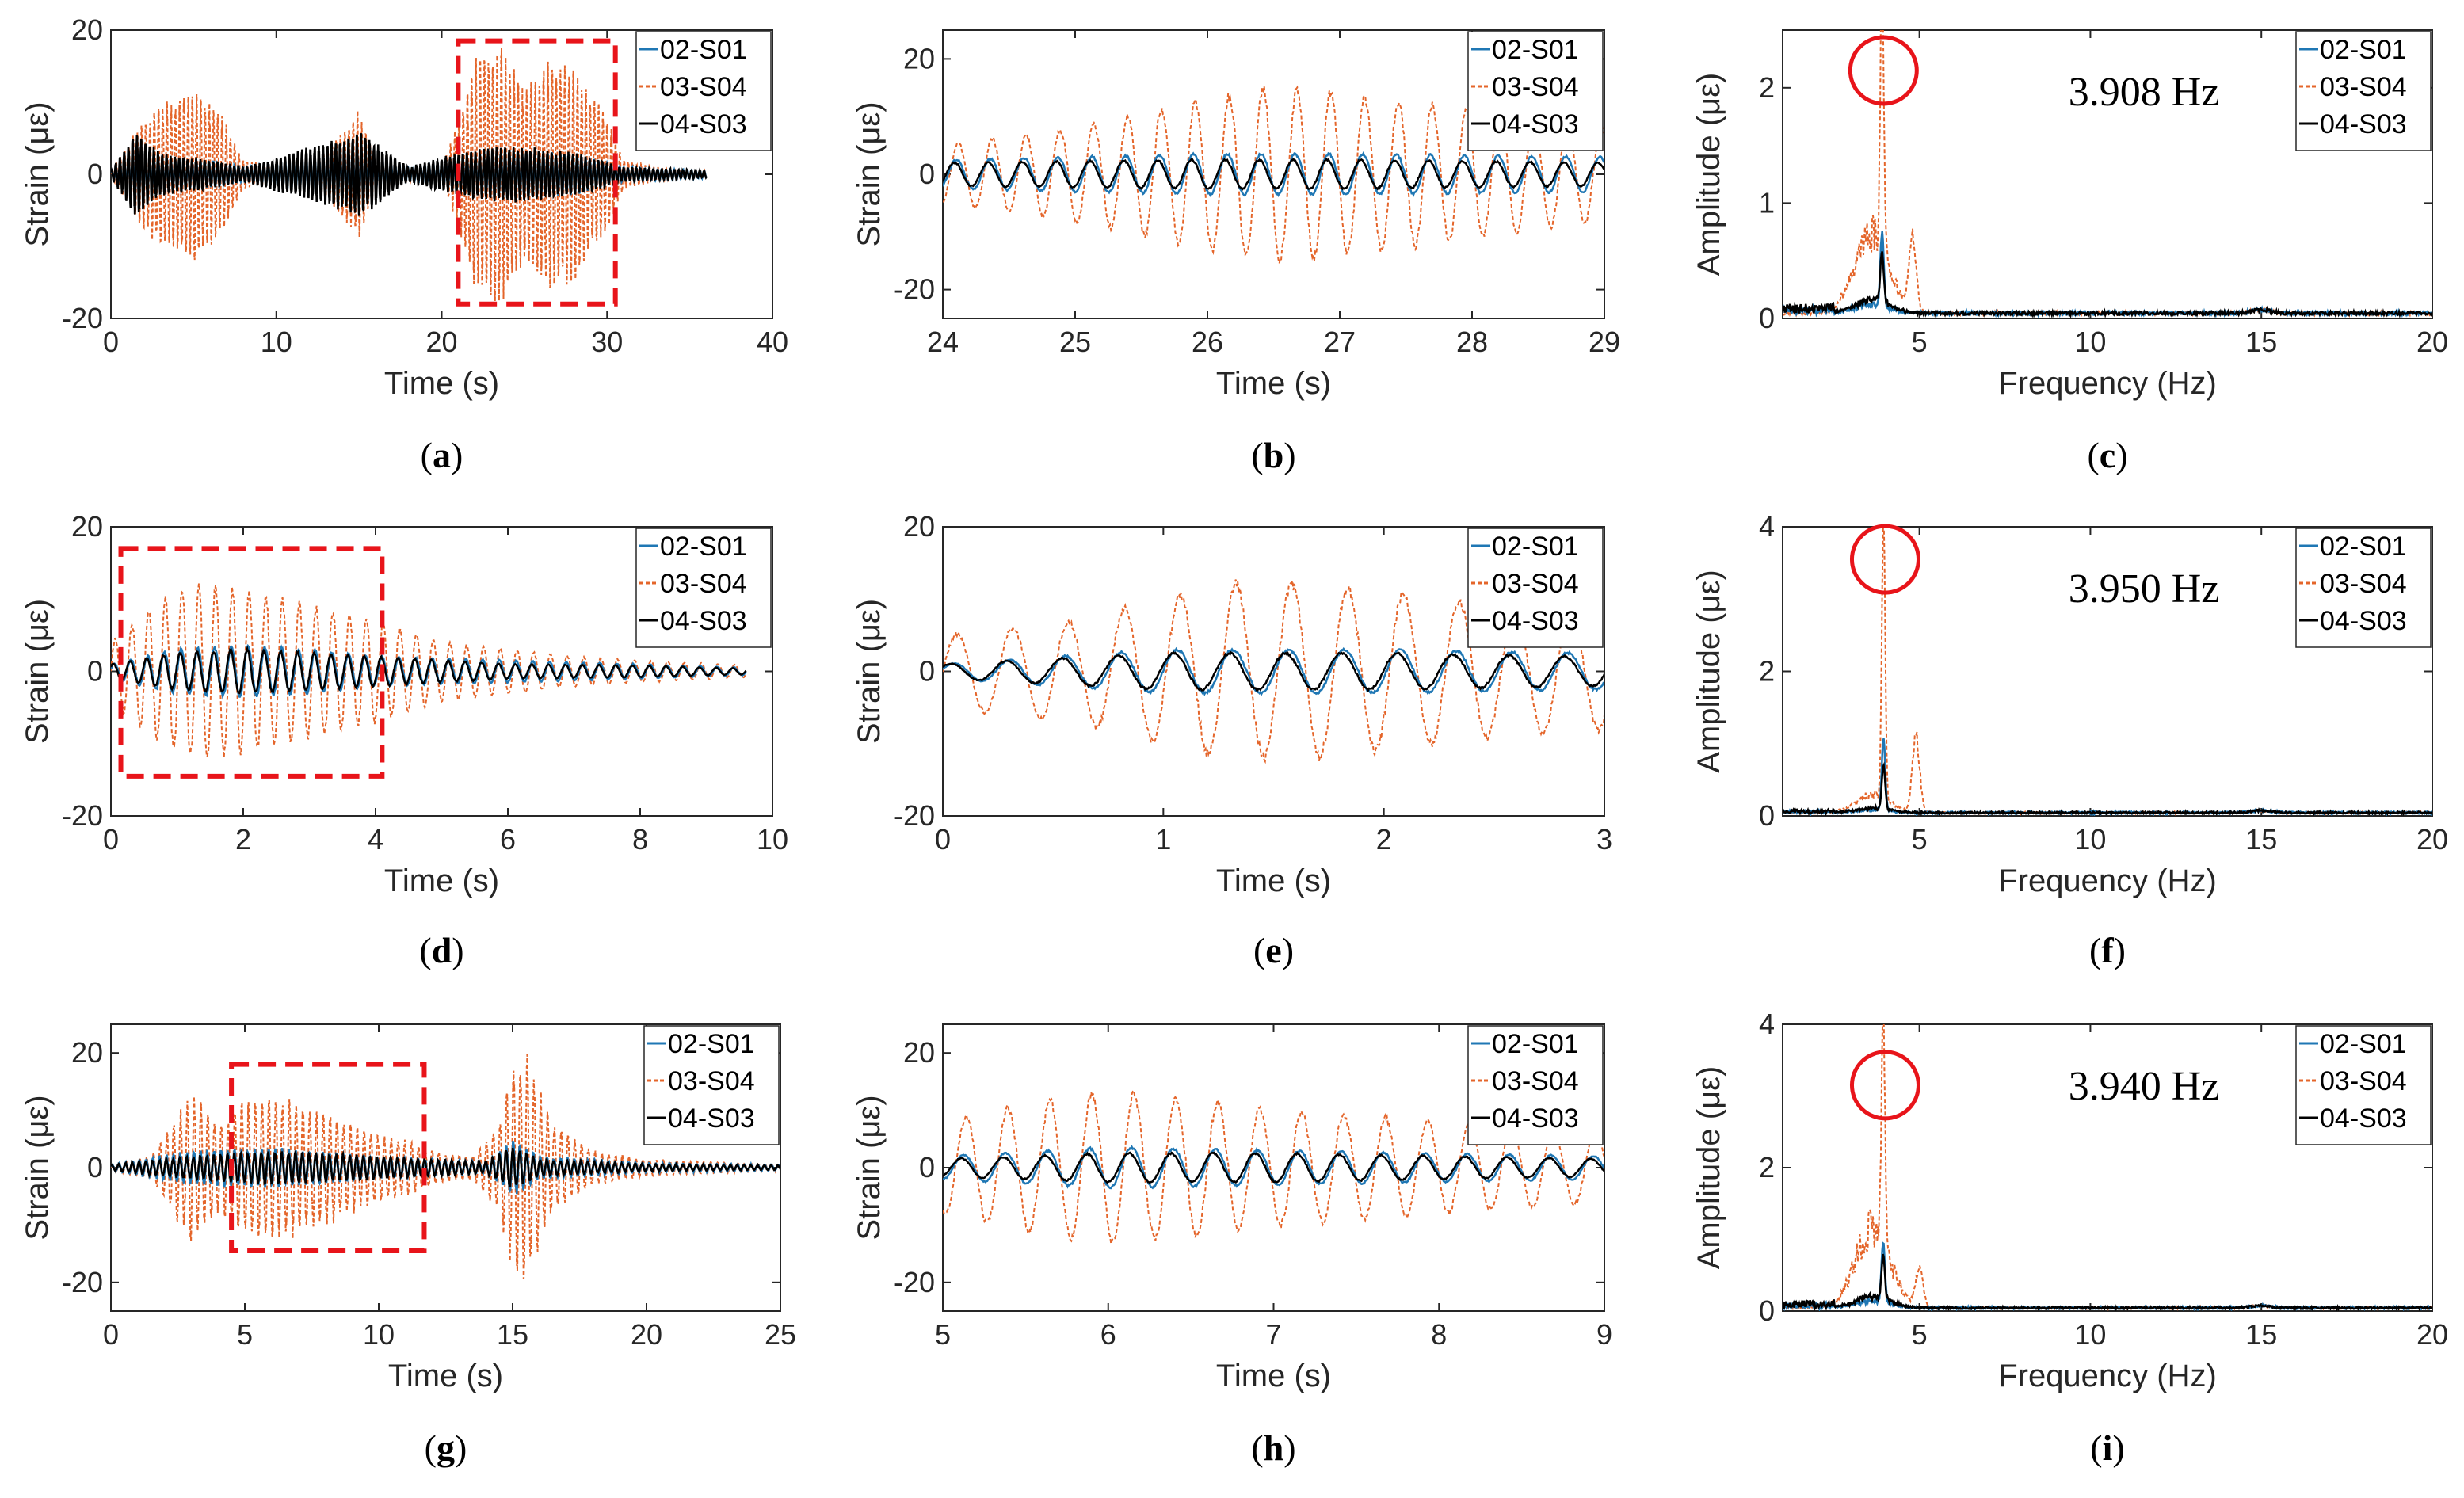 This screenshot has width=2464, height=1498. I want to click on panel-tag-letter: d, so click(442, 950).